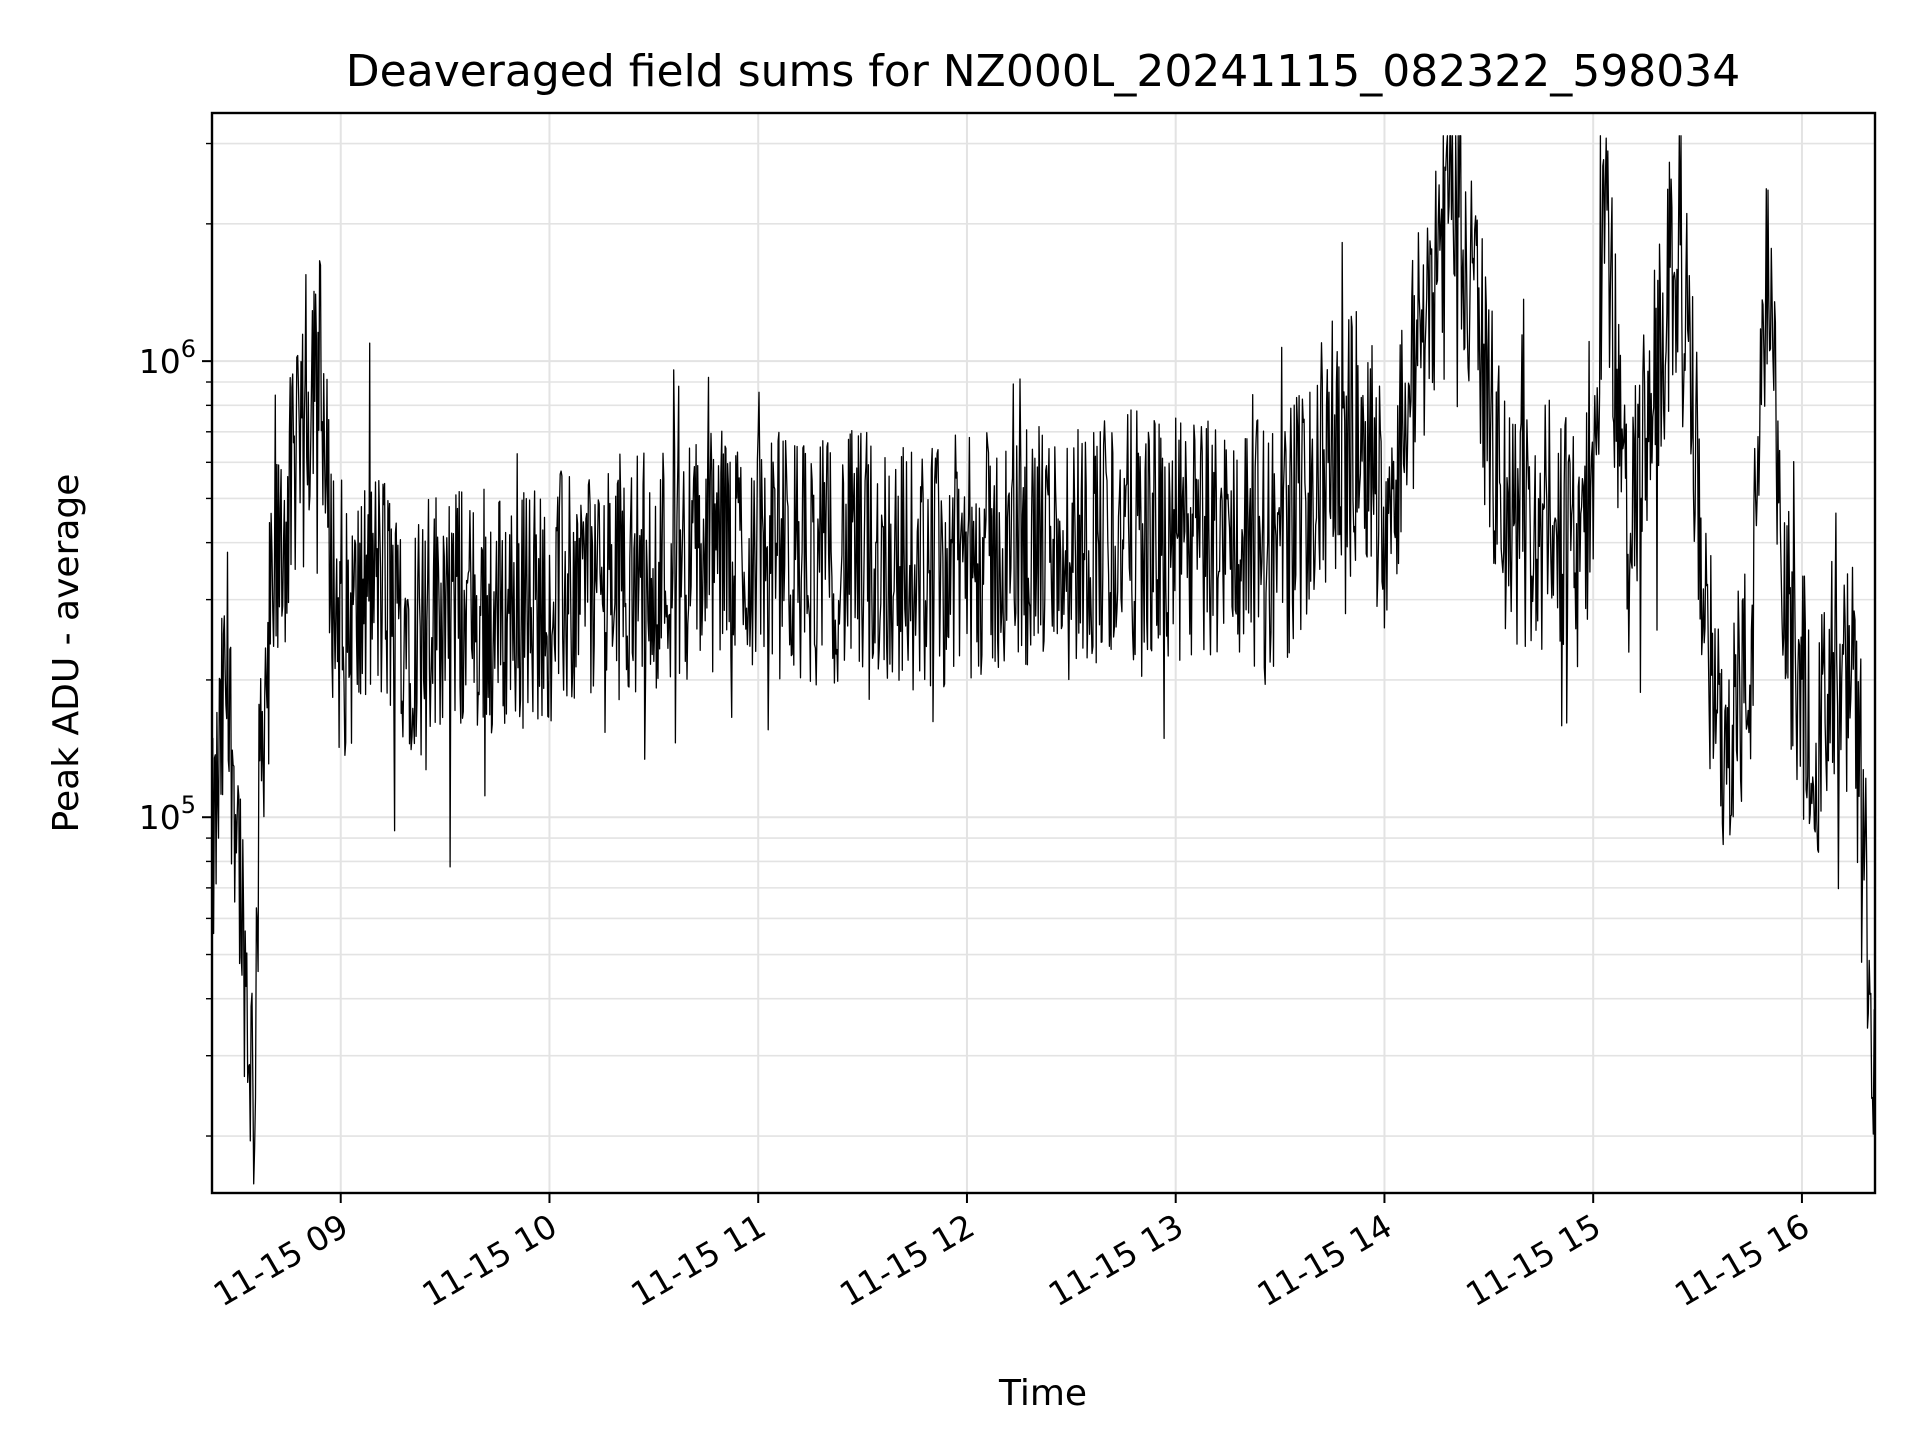 This screenshot has width=1920, height=1440. Describe the element at coordinates (167, 358) in the screenshot. I see `y-tick-label: 10⁶` at that location.